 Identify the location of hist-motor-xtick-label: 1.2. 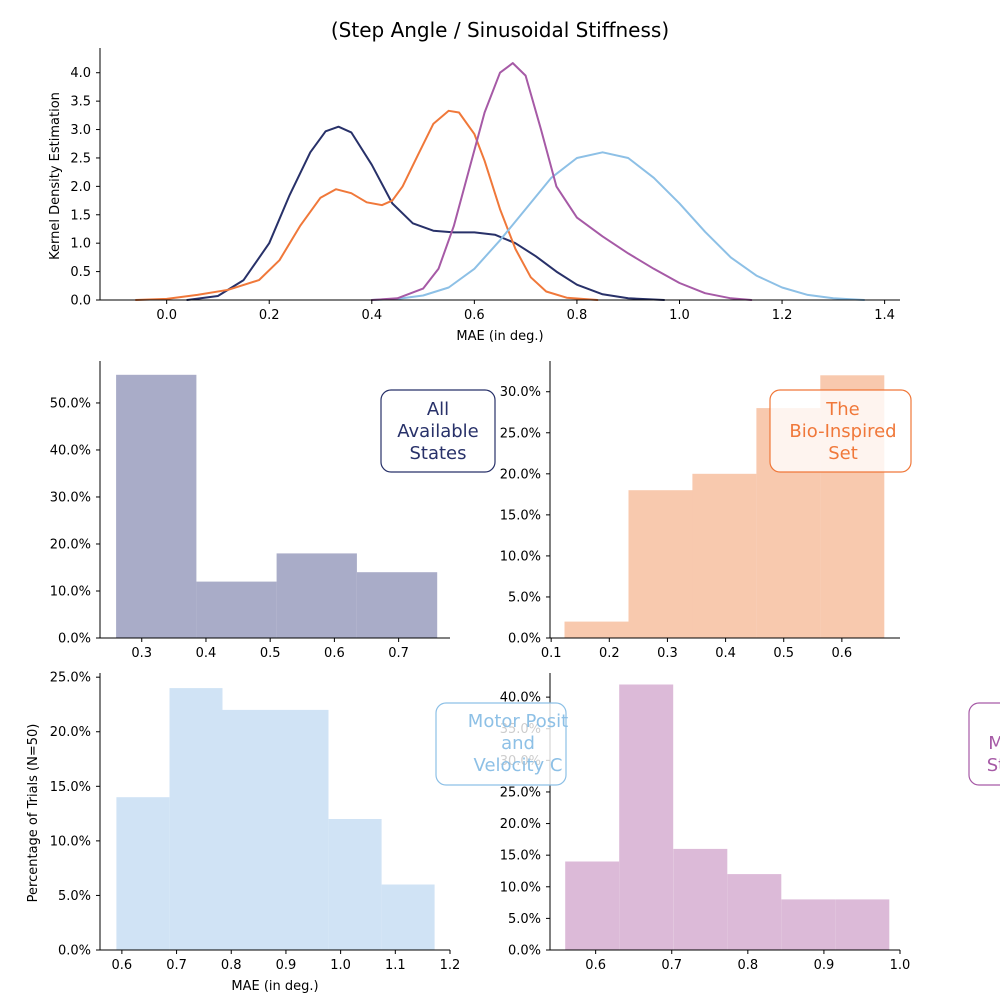
(450, 965).